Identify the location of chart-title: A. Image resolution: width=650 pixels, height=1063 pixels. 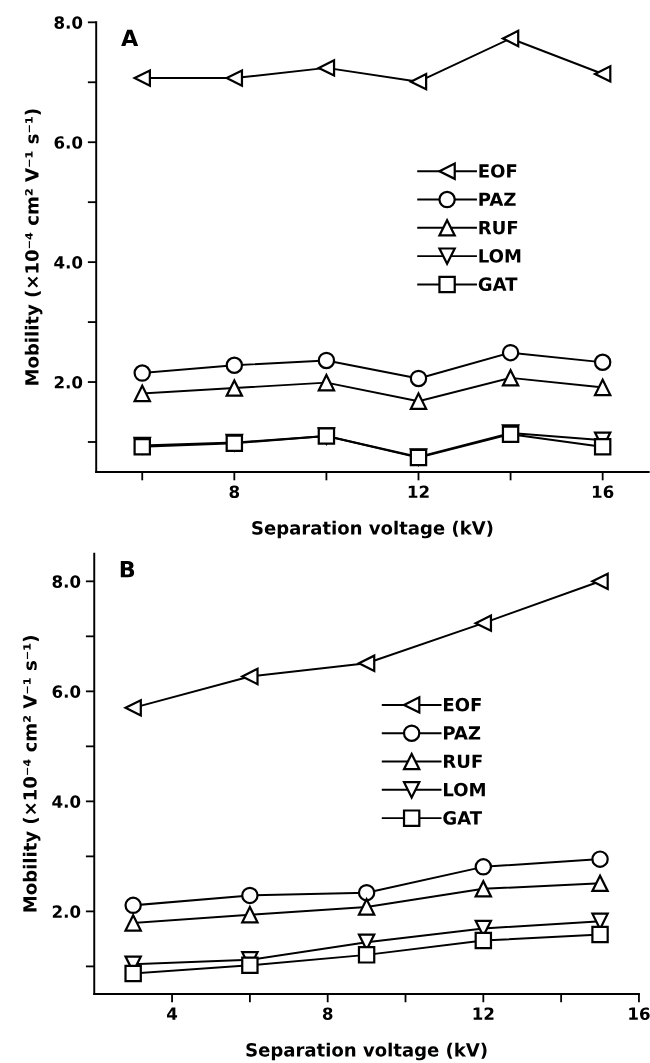
(130, 37).